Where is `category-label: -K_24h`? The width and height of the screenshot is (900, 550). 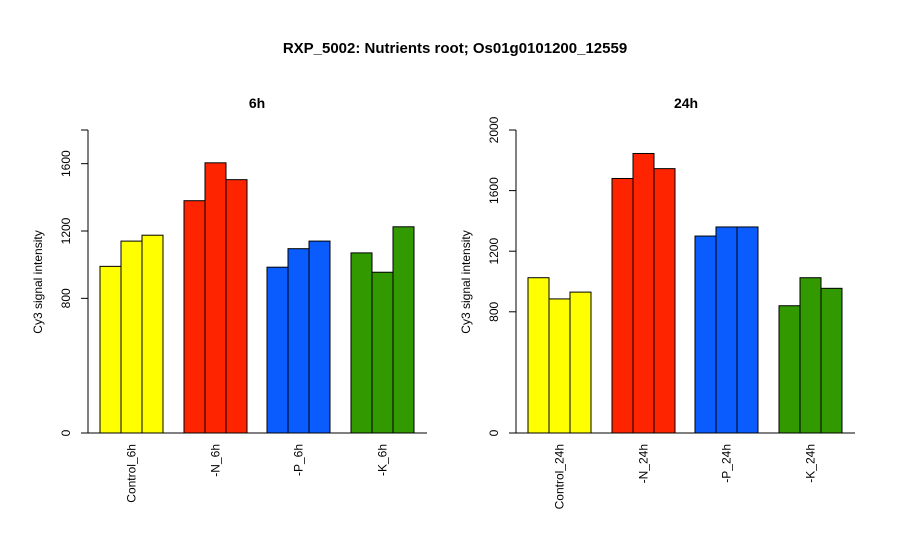
category-label: -K_24h is located at coordinates (811, 463).